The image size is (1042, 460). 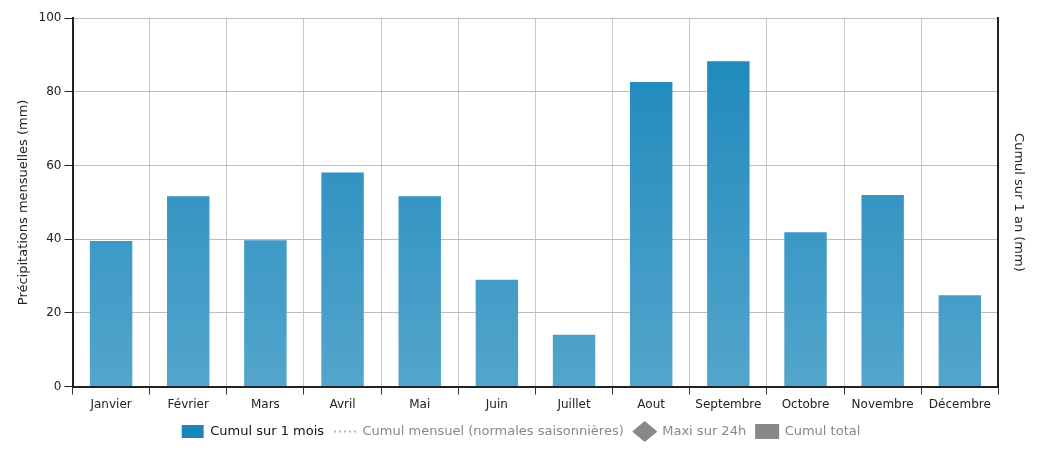 What do you see at coordinates (728, 403) in the screenshot?
I see `x-tick-label: Septembre` at bounding box center [728, 403].